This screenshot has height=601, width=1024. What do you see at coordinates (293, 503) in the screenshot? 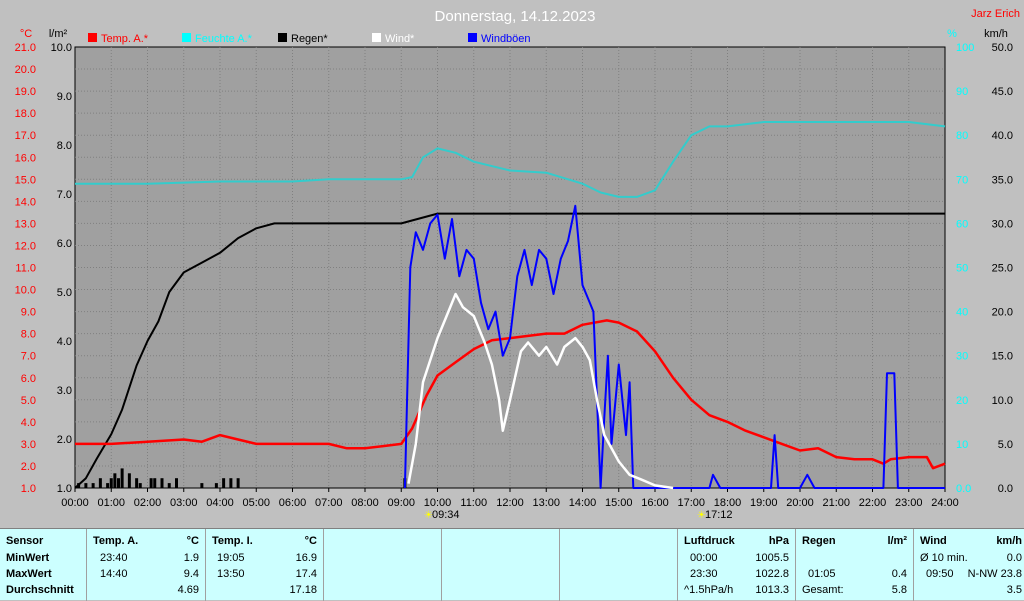
I see `x-tick: 06:00` at bounding box center [293, 503].